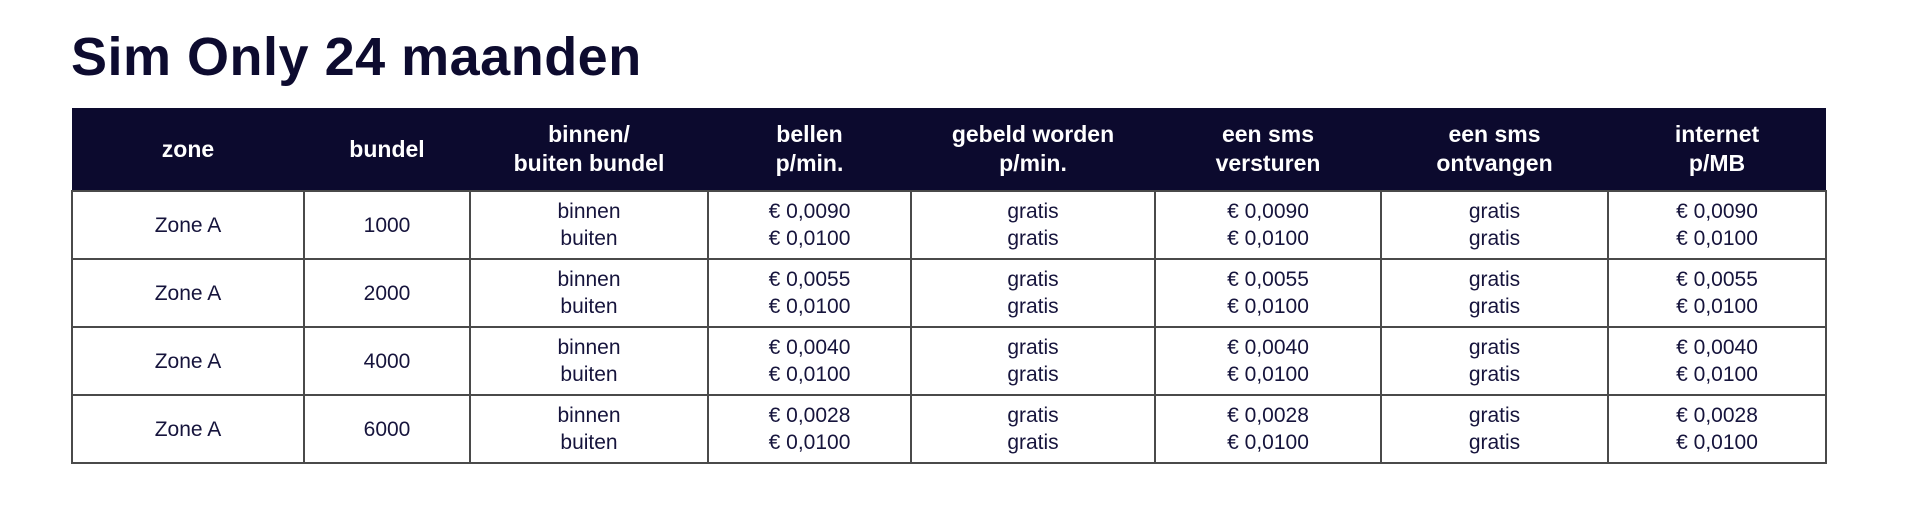  I want to click on column-header-zone: zone, so click(188, 149).